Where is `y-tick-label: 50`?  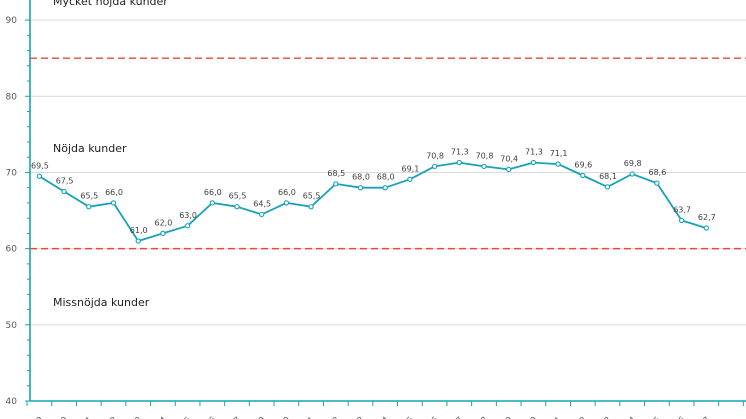
y-tick-label: 50 is located at coordinates (12, 326).